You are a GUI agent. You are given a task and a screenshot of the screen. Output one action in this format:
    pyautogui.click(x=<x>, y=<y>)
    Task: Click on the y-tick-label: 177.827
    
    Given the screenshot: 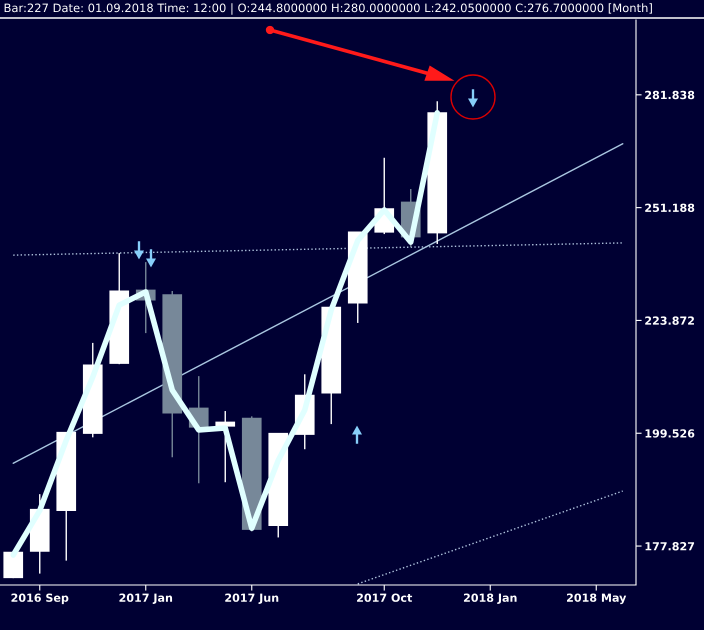 What is the action you would take?
    pyautogui.click(x=670, y=546)
    